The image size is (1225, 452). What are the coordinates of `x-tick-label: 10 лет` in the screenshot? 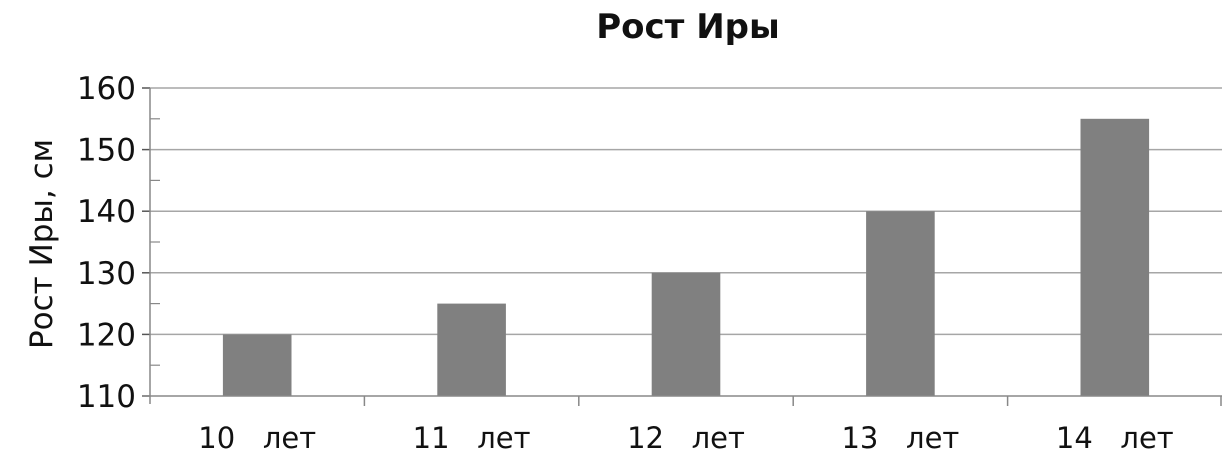 It's located at (257, 436).